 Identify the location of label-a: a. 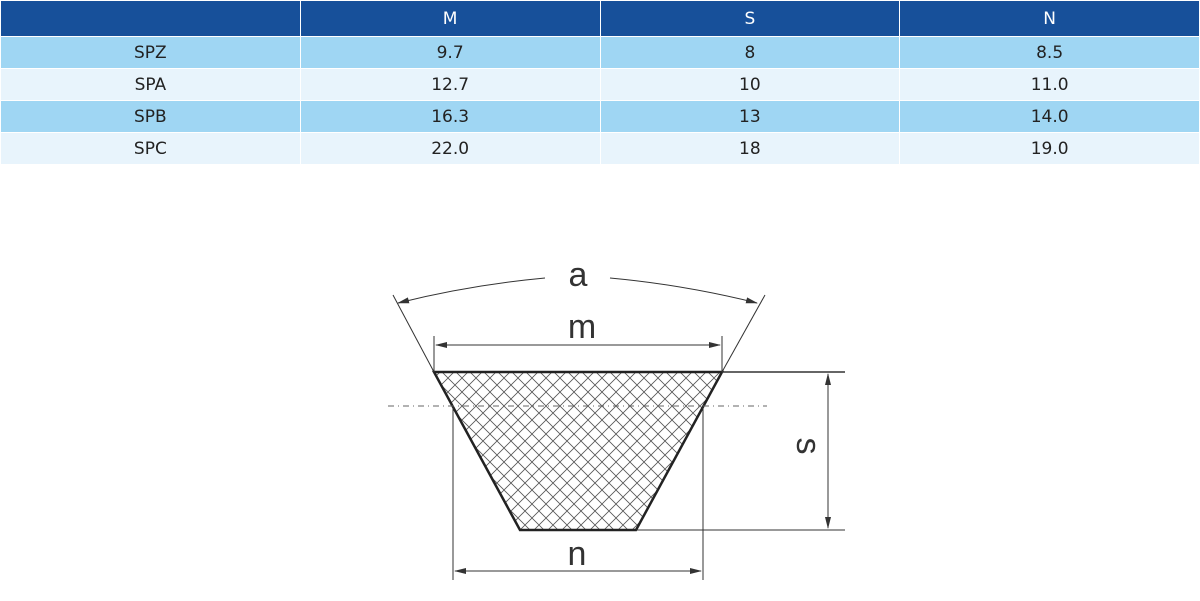
(578, 275).